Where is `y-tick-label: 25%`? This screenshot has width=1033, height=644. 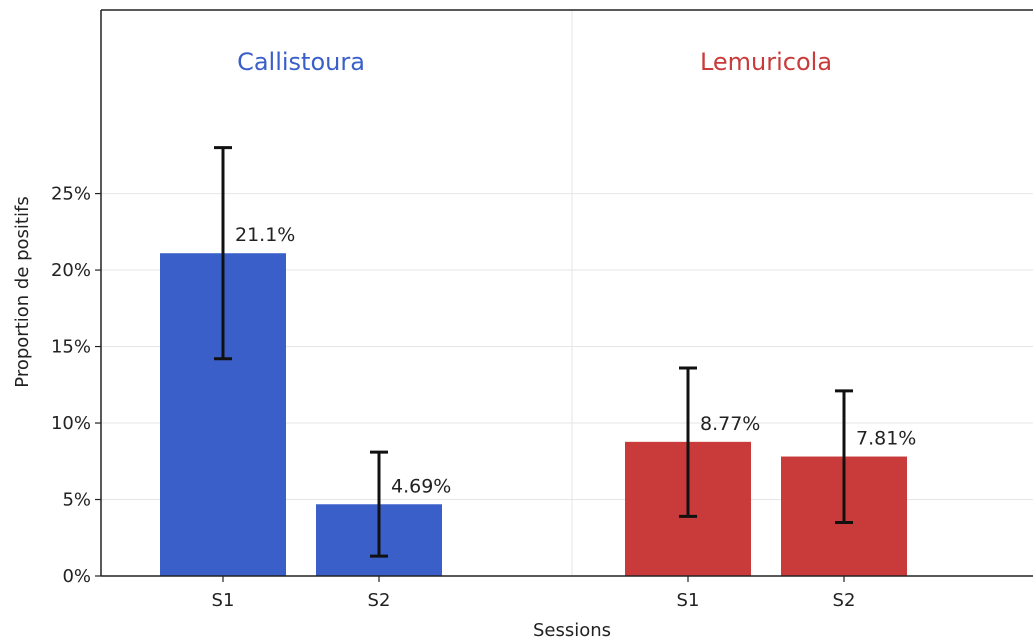 y-tick-label: 25% is located at coordinates (71, 194).